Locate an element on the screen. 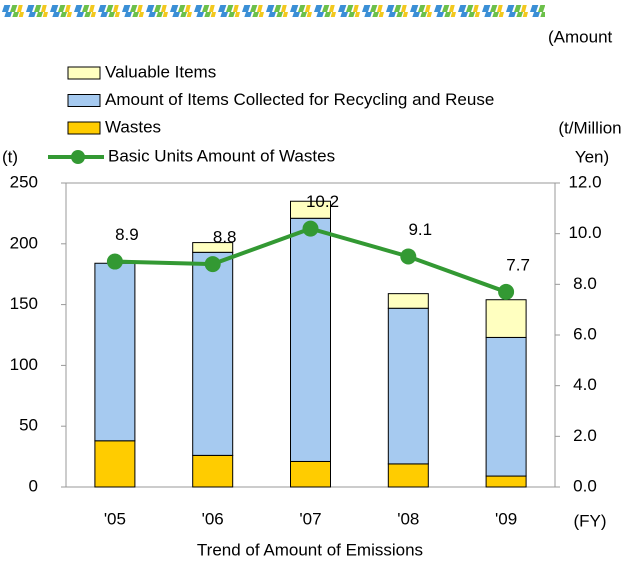 The width and height of the screenshot is (629, 568). data-label: 8.9 is located at coordinates (127, 234).